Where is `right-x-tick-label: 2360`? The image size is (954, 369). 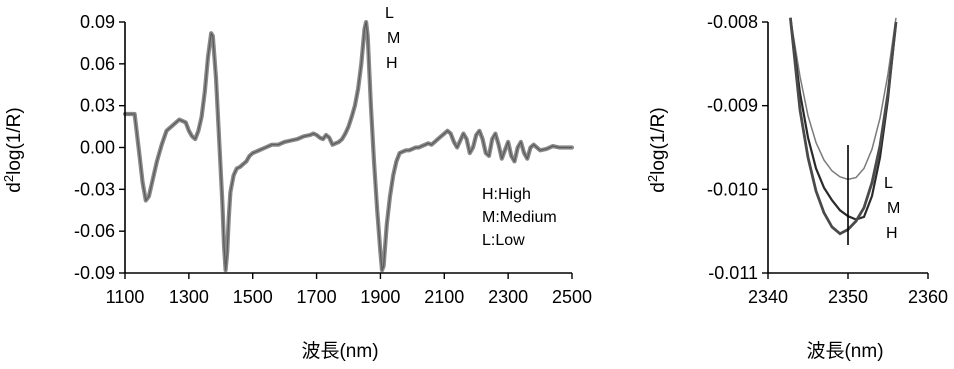 right-x-tick-label: 2360 is located at coordinates (928, 297).